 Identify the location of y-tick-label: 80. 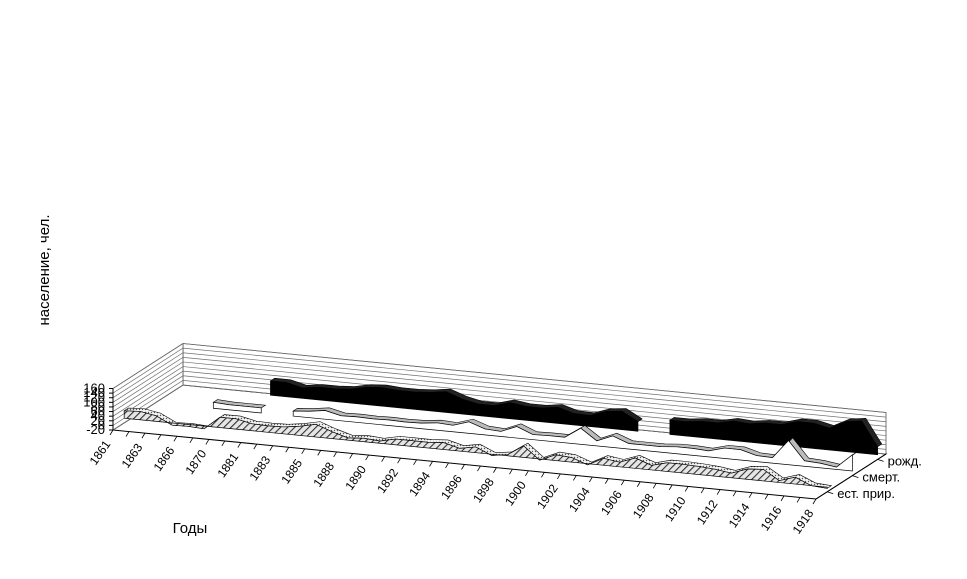
(98, 406).